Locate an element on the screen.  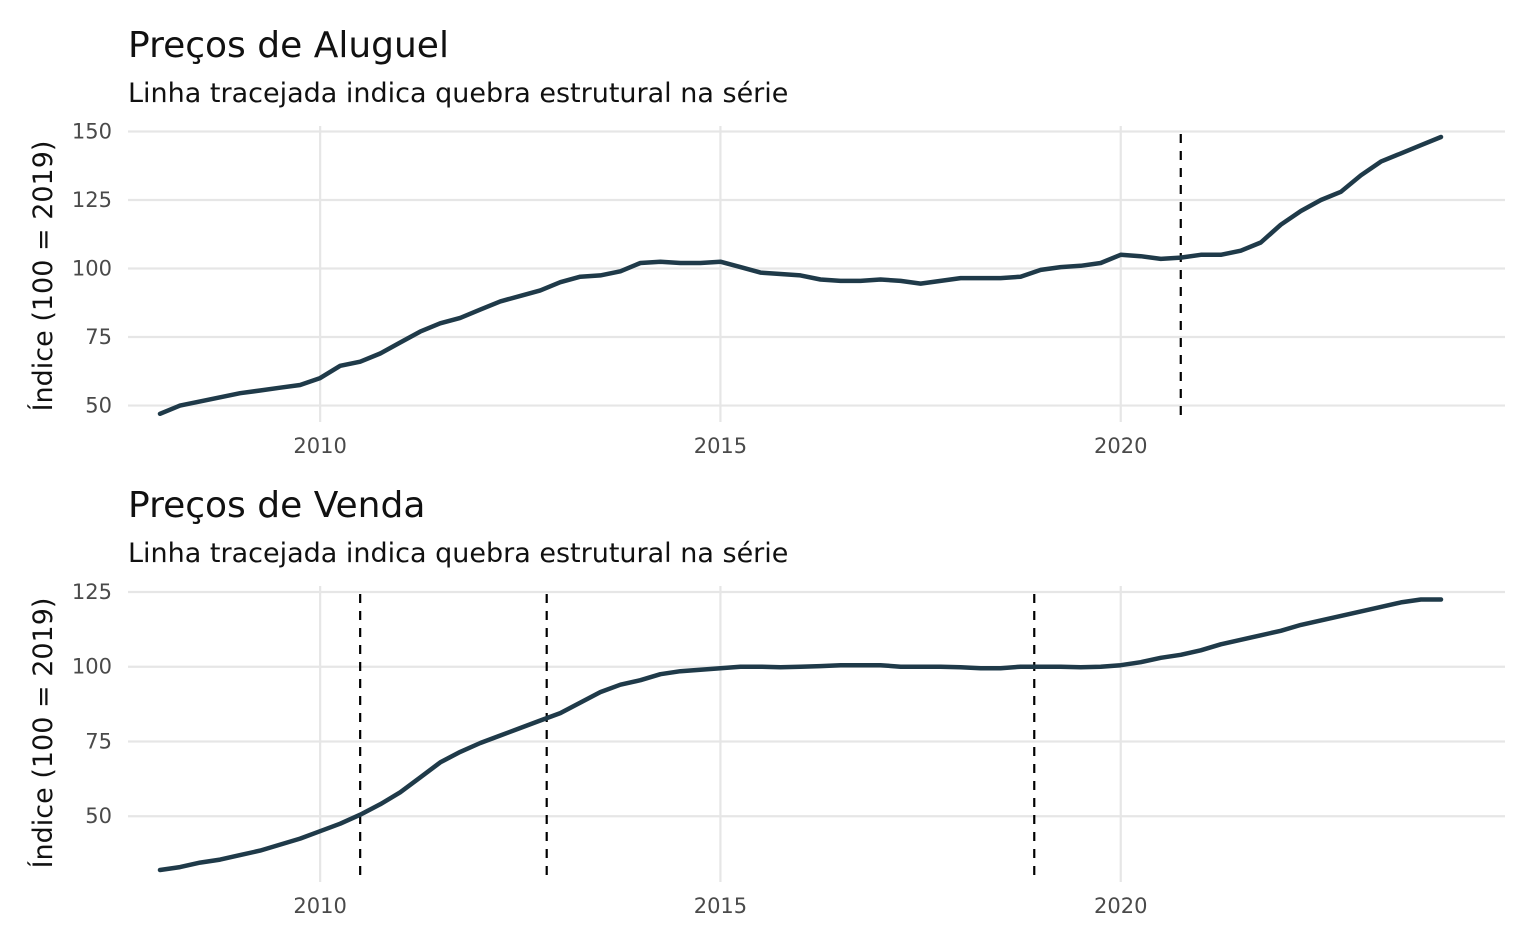
sale-x-tick-label: 2010 is located at coordinates (319, 906).